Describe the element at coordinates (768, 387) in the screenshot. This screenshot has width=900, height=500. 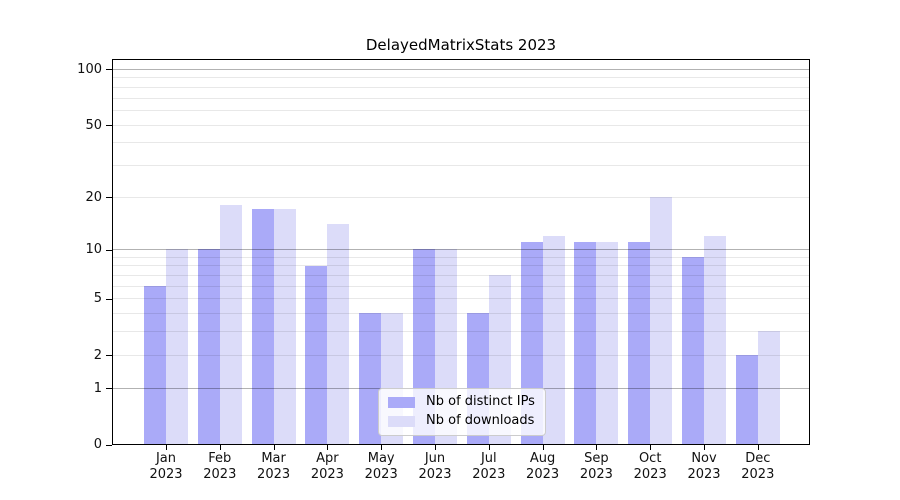
I see `bar-nb-of-downloads-dec-2023` at that location.